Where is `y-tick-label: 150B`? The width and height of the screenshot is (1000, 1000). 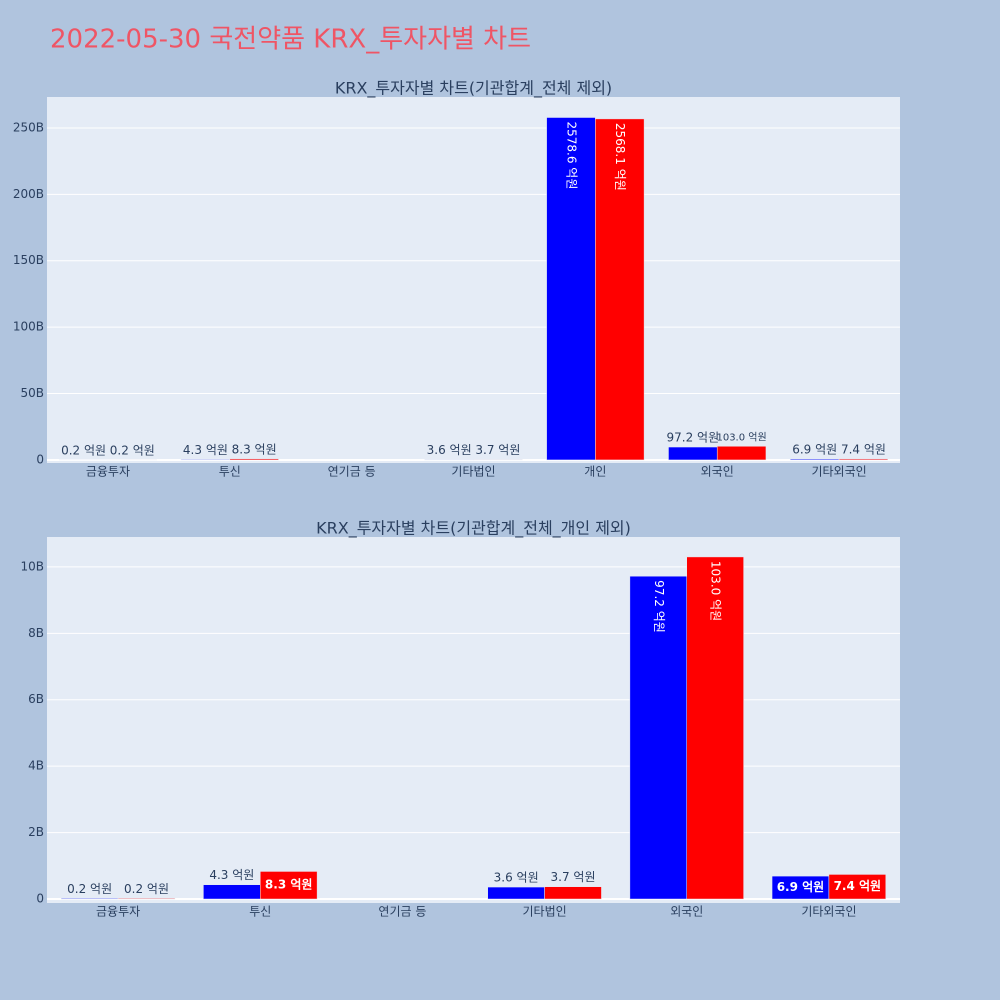
y-tick-label: 150B is located at coordinates (28, 260).